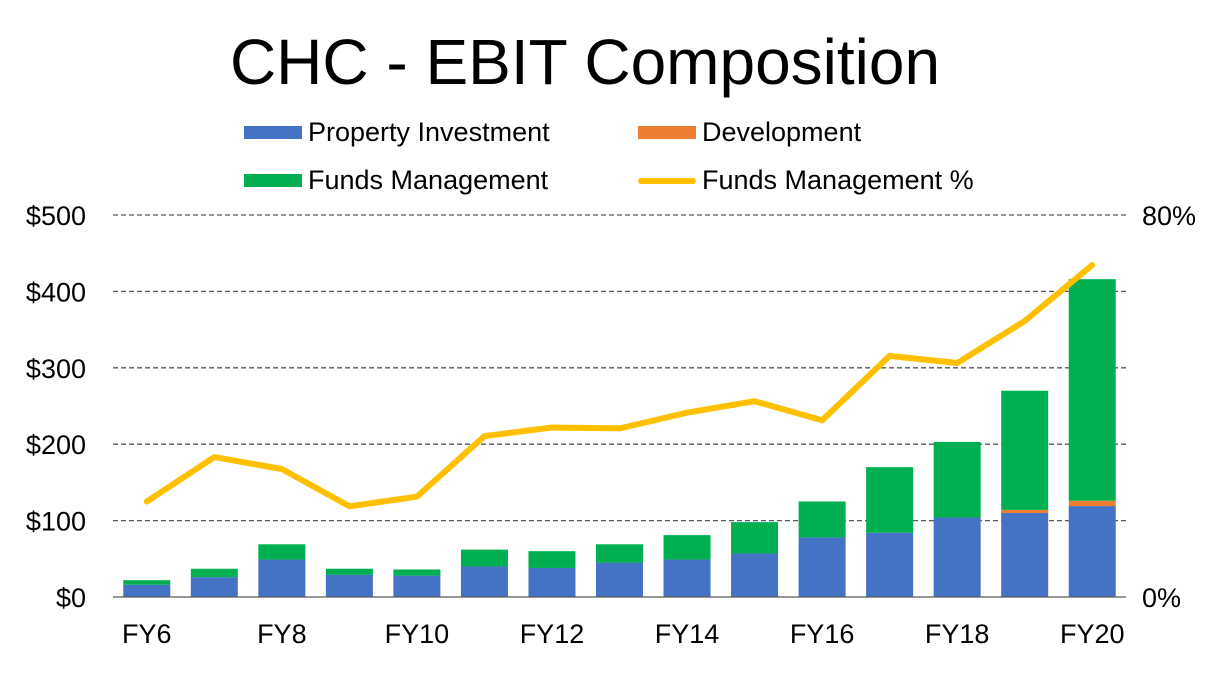  Describe the element at coordinates (667, 180) in the screenshot. I see `legend-line-funds-management-pct` at that location.